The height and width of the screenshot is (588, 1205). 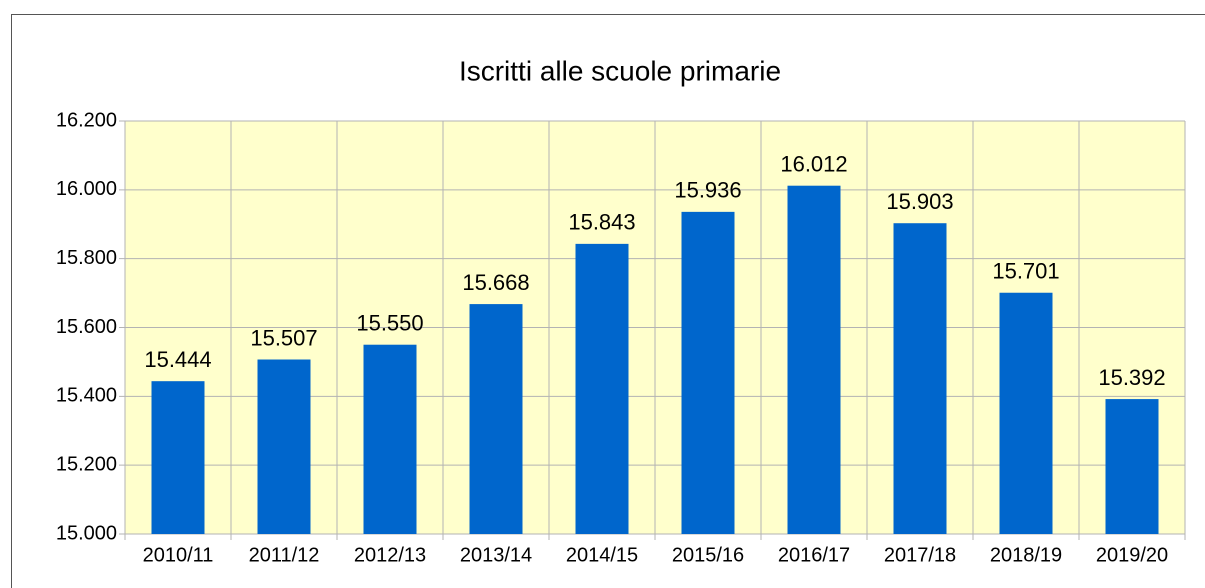 What do you see at coordinates (86, 258) in the screenshot?
I see `y-tick-label: 15.800` at bounding box center [86, 258].